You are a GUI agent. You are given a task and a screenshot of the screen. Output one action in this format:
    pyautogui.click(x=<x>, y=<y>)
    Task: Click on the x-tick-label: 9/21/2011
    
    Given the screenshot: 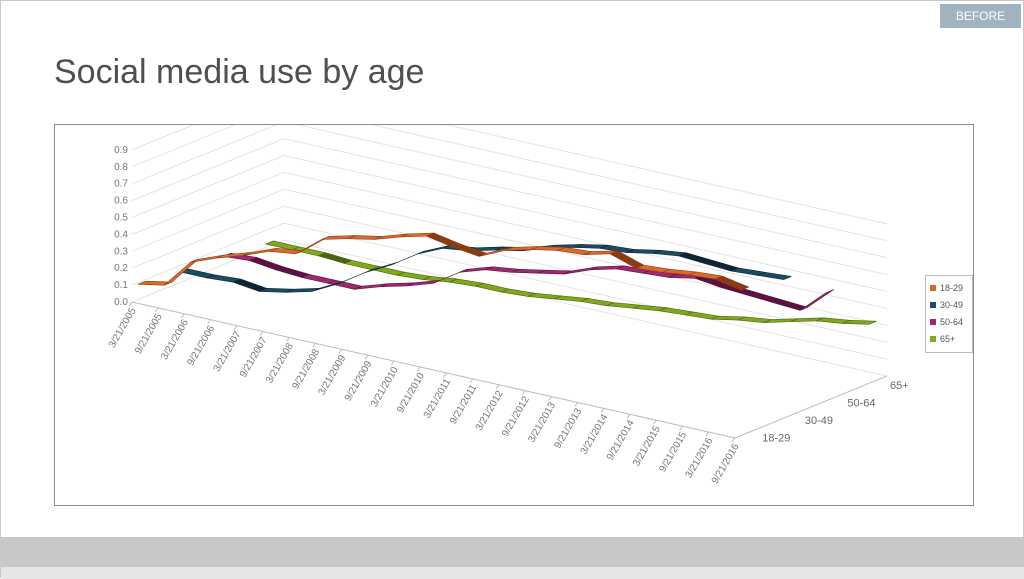 What is the action you would take?
    pyautogui.click(x=464, y=404)
    